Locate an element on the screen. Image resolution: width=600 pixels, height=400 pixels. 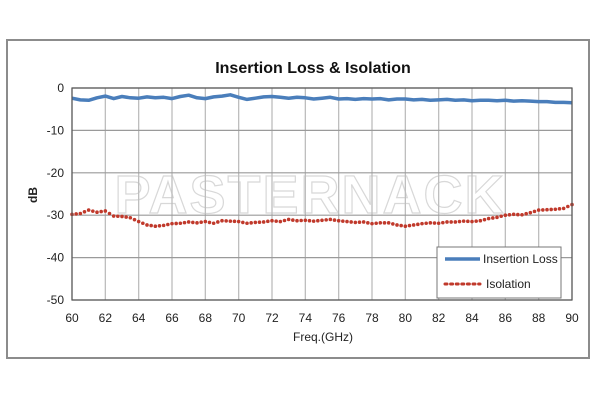
x-tick-label: 86 is located at coordinates (506, 318).